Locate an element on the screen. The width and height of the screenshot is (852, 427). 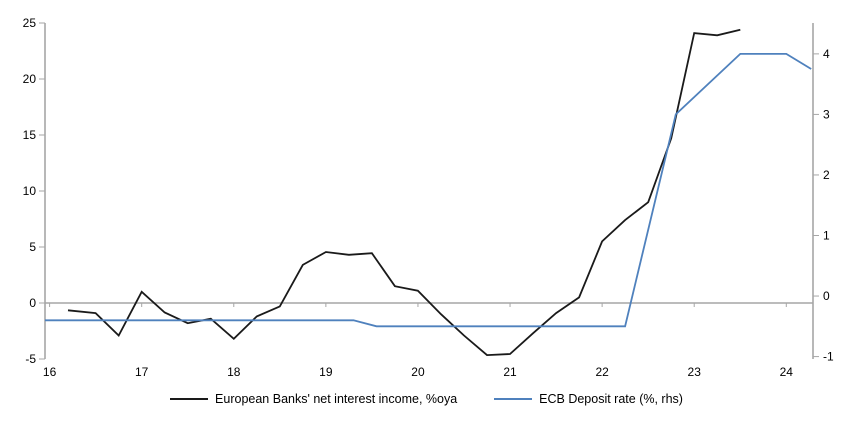
y-axis-right-label: 0 is located at coordinates (826, 296).